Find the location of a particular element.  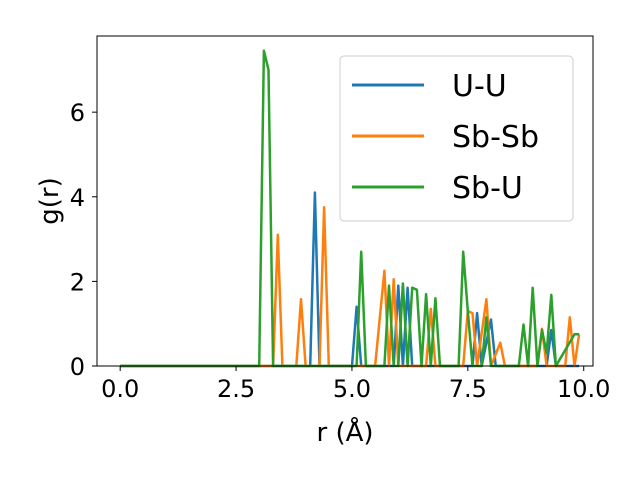

x-axis-ticks: 0.0 2.5 5.0 7.5 10.0 is located at coordinates (355, 384).